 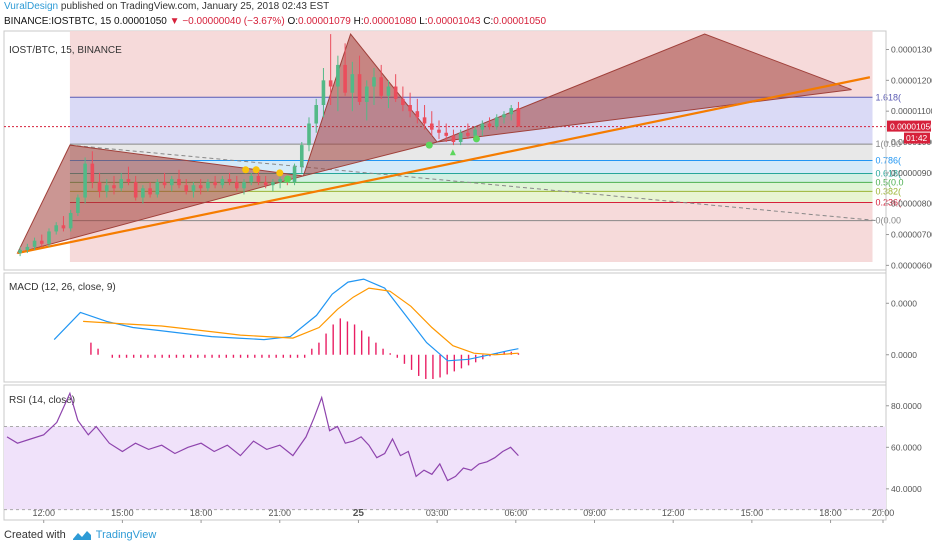 What do you see at coordinates (889, 144) in the screenshot?
I see `fib-level-label: 1(0.00` at bounding box center [889, 144].